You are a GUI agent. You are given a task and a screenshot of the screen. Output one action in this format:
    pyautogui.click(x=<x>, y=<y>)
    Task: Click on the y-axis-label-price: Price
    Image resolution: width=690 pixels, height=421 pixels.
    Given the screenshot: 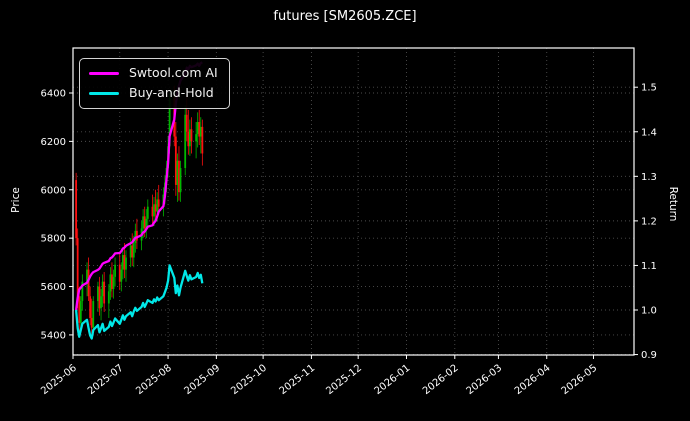 What is the action you would take?
    pyautogui.click(x=16, y=200)
    